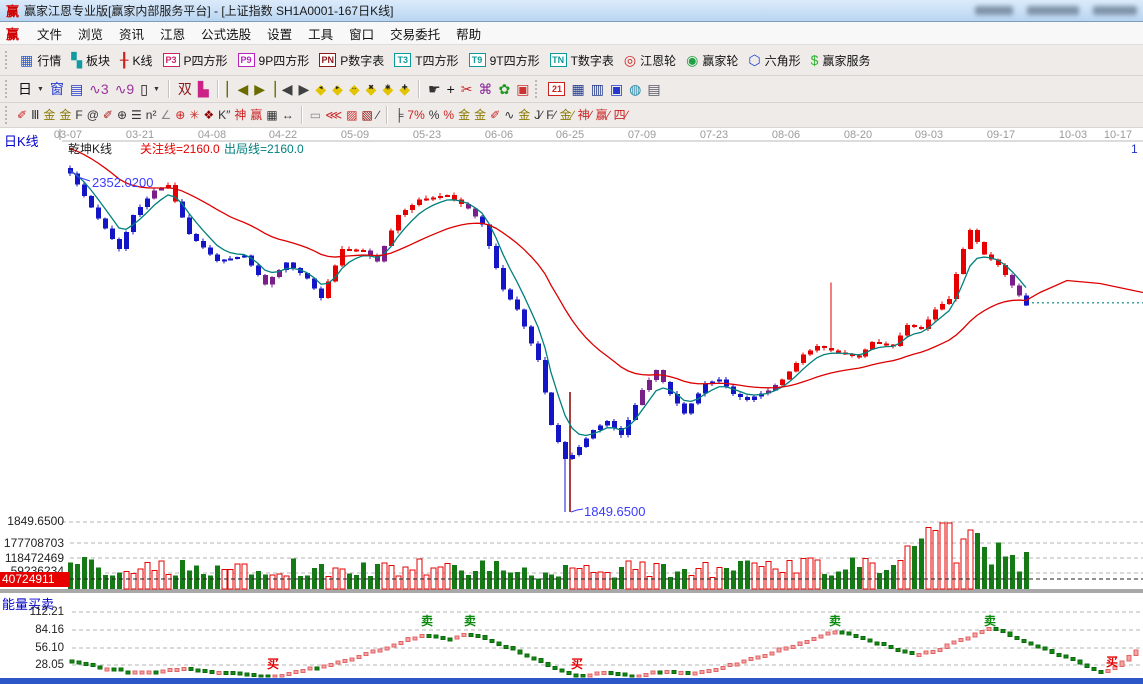 The height and width of the screenshot is (684, 1143). What do you see at coordinates (556, 89) in the screenshot?
I see `calendar-button: 21` at bounding box center [556, 89].